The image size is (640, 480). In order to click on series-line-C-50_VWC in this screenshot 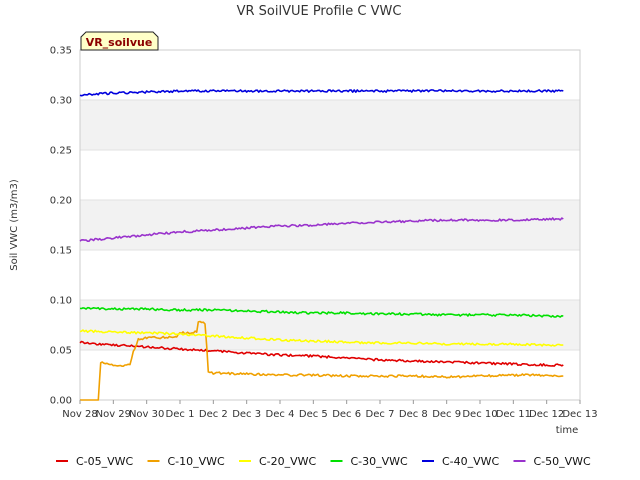, I will do `click(321, 229)`.